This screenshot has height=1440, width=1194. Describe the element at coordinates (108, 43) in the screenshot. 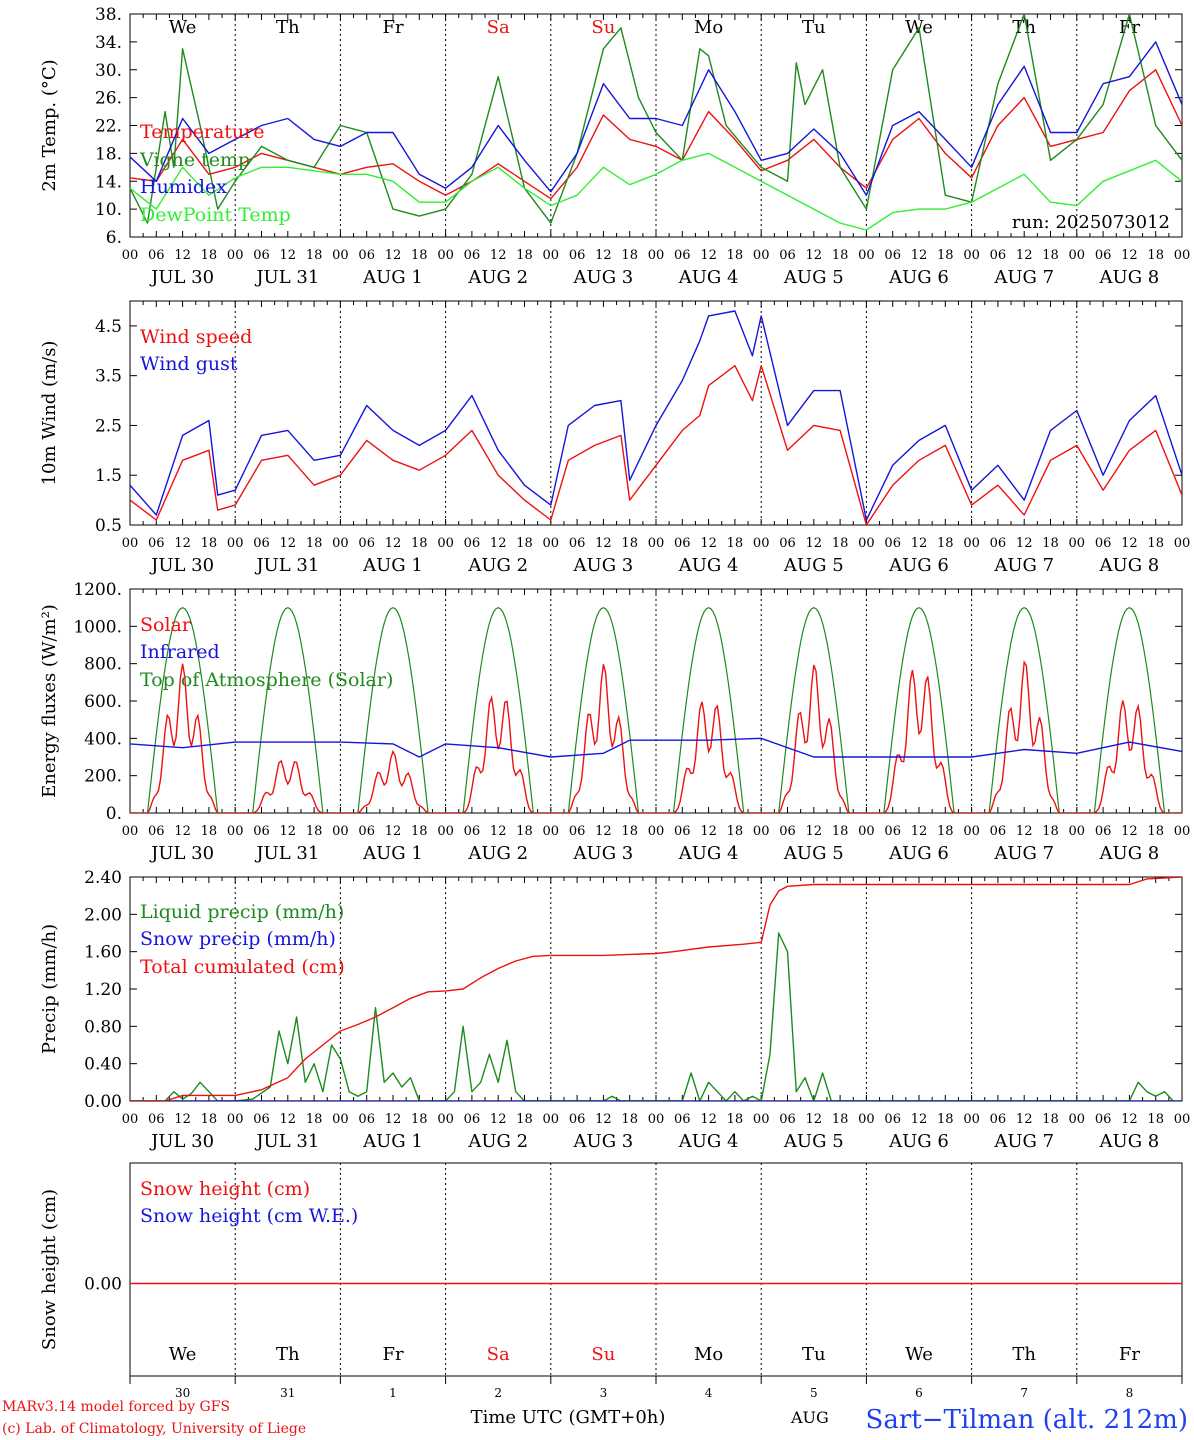

I see `y-tick-label: 34.` at that location.